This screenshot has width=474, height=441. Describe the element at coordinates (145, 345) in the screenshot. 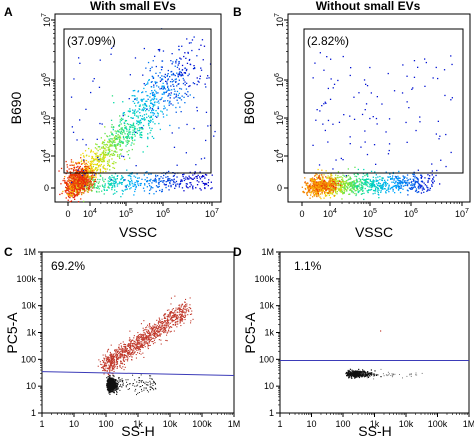

I see `panel-c-points` at that location.